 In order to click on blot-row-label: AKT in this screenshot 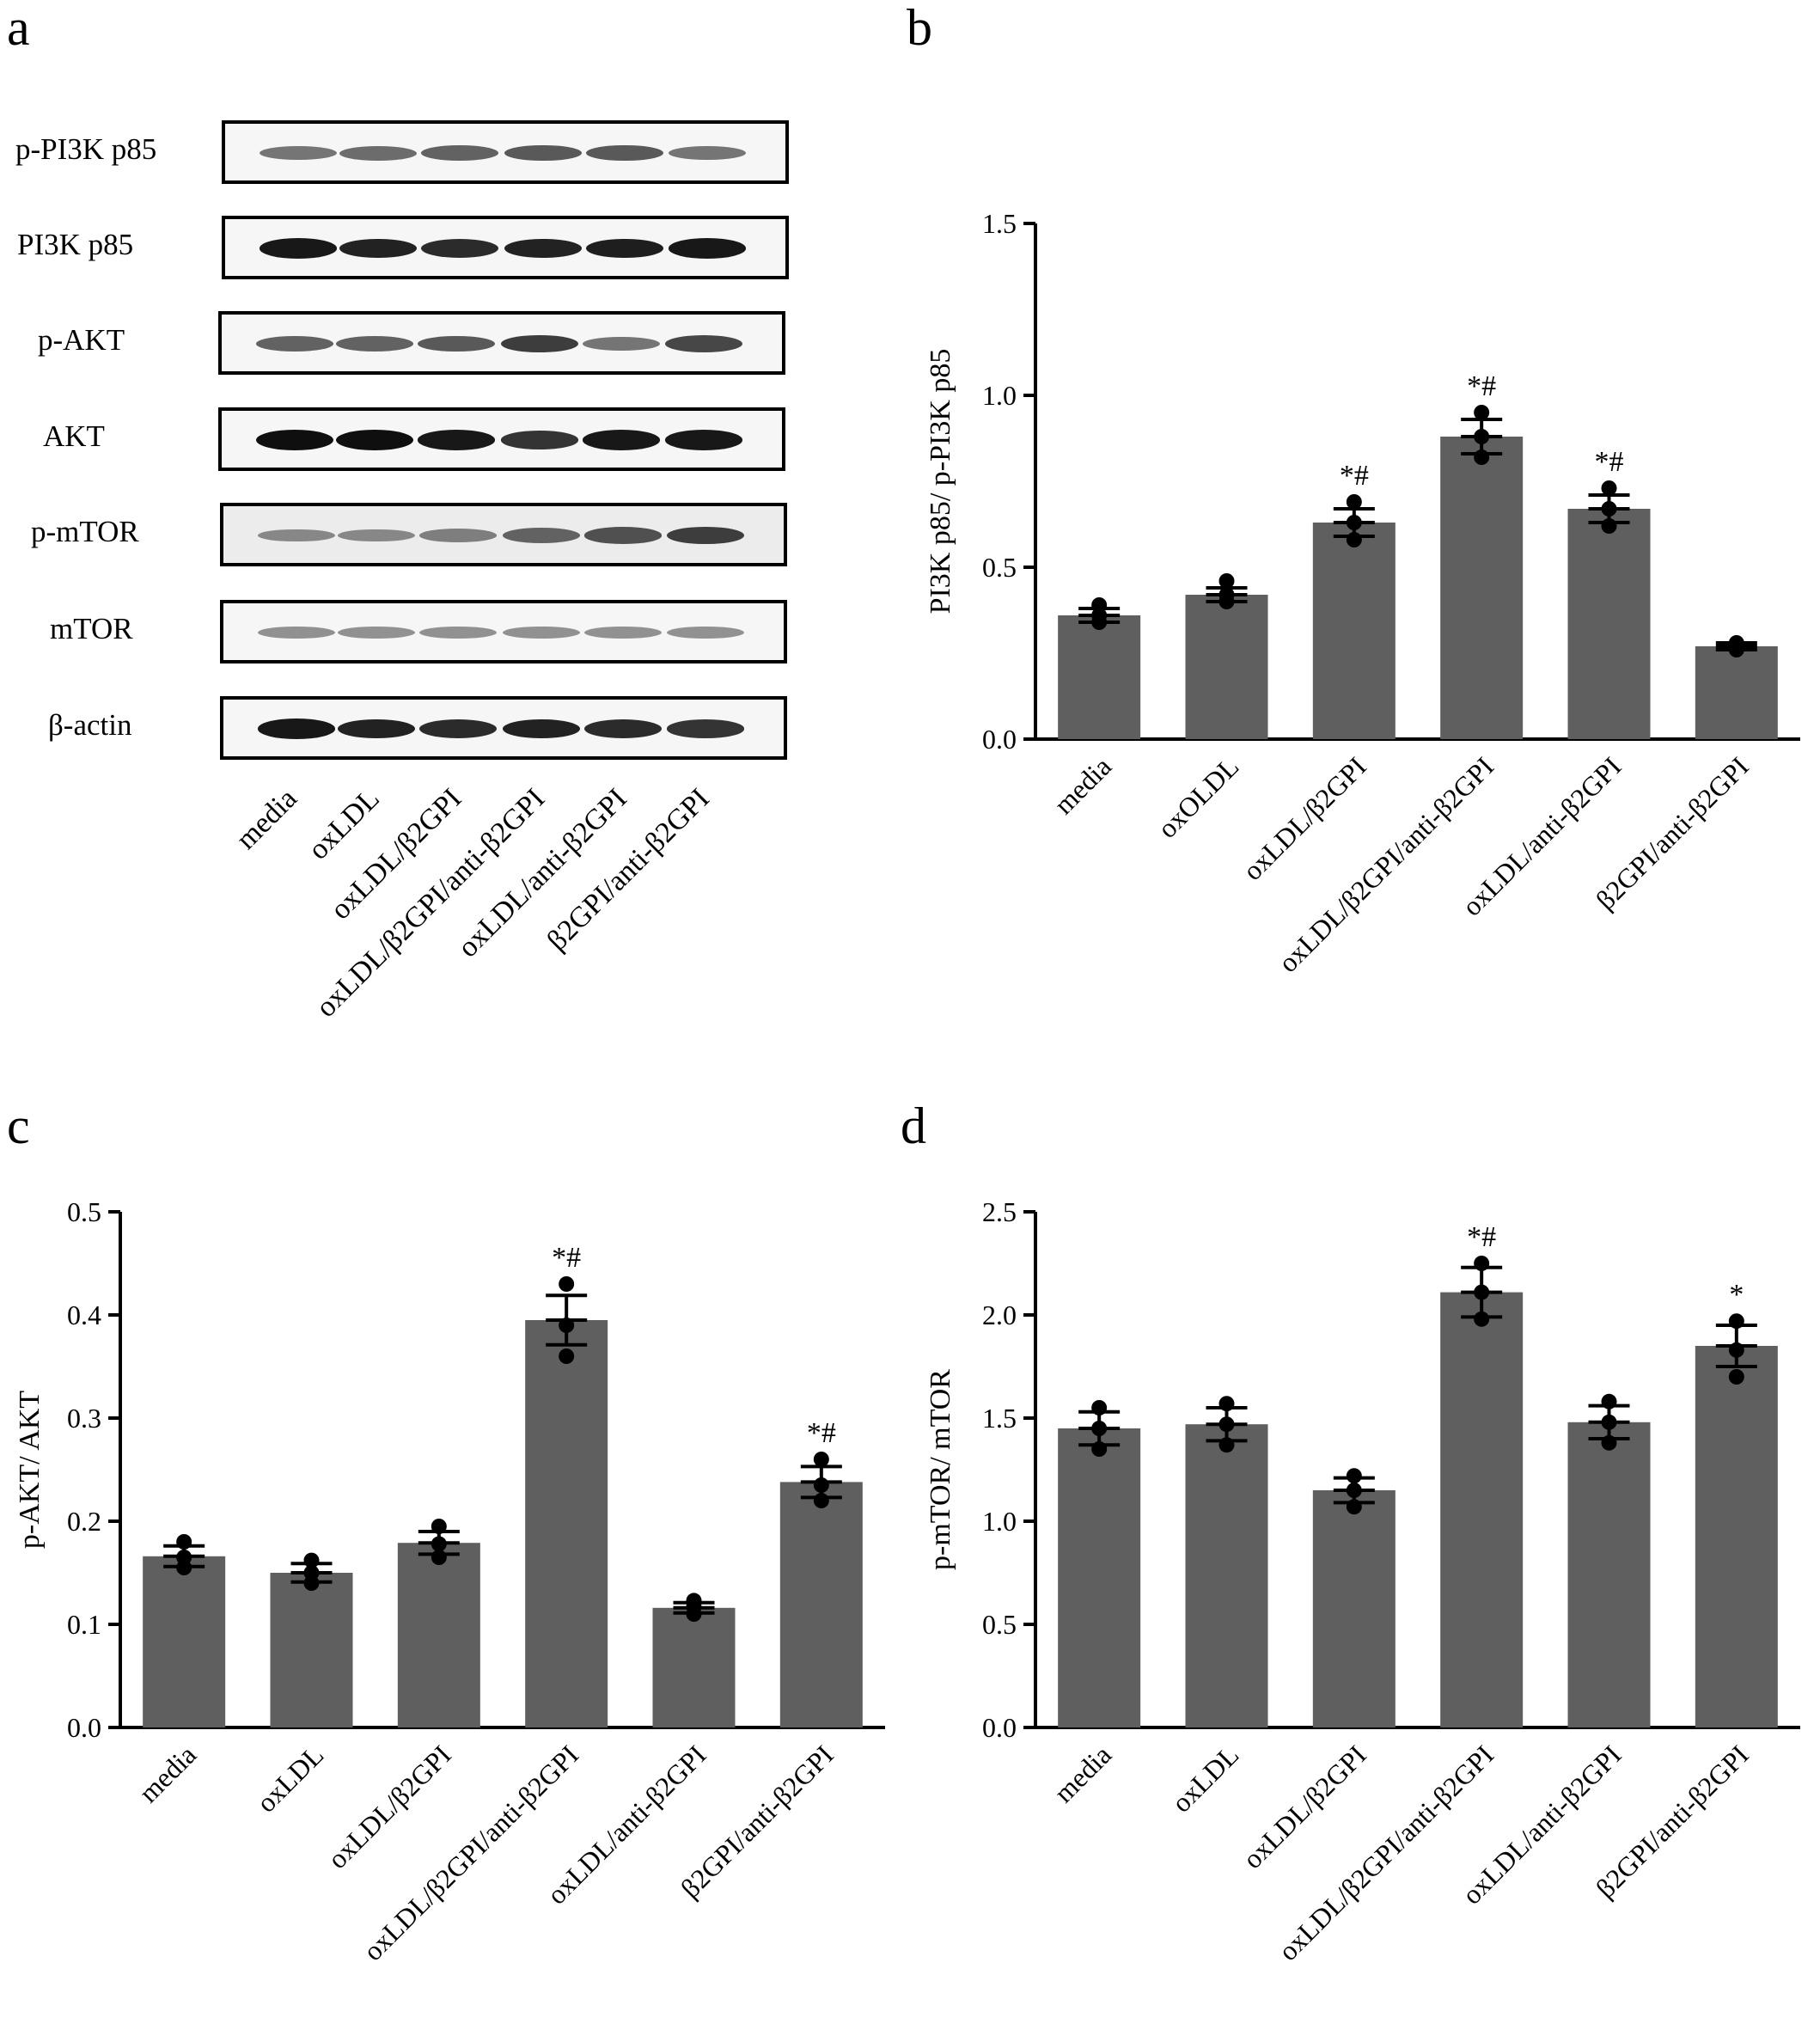, I will do `click(74, 436)`.